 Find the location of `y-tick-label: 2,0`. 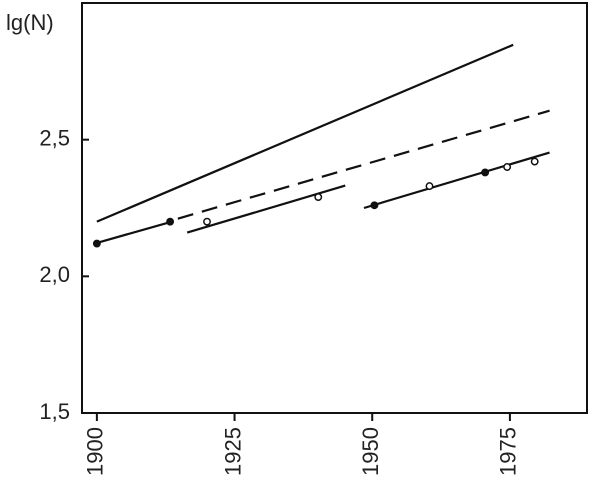

y-tick-label: 2,0 is located at coordinates (54, 274).